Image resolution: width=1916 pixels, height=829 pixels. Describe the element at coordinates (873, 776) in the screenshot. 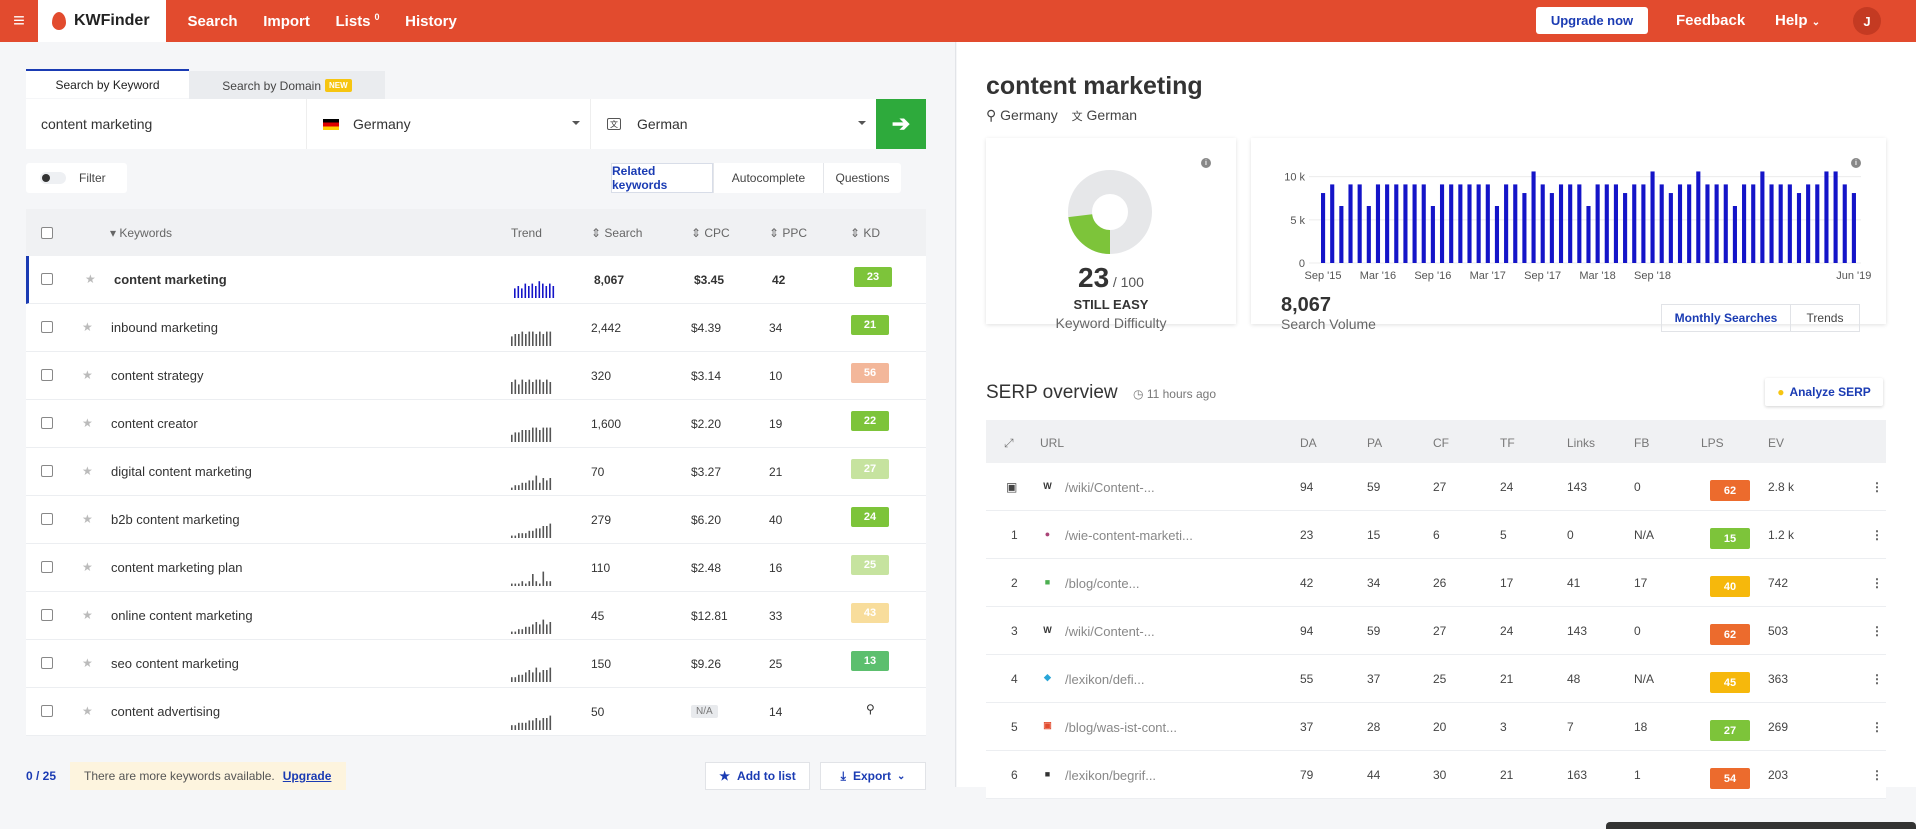

I see `export-button: ⤓ Export ⌄` at that location.